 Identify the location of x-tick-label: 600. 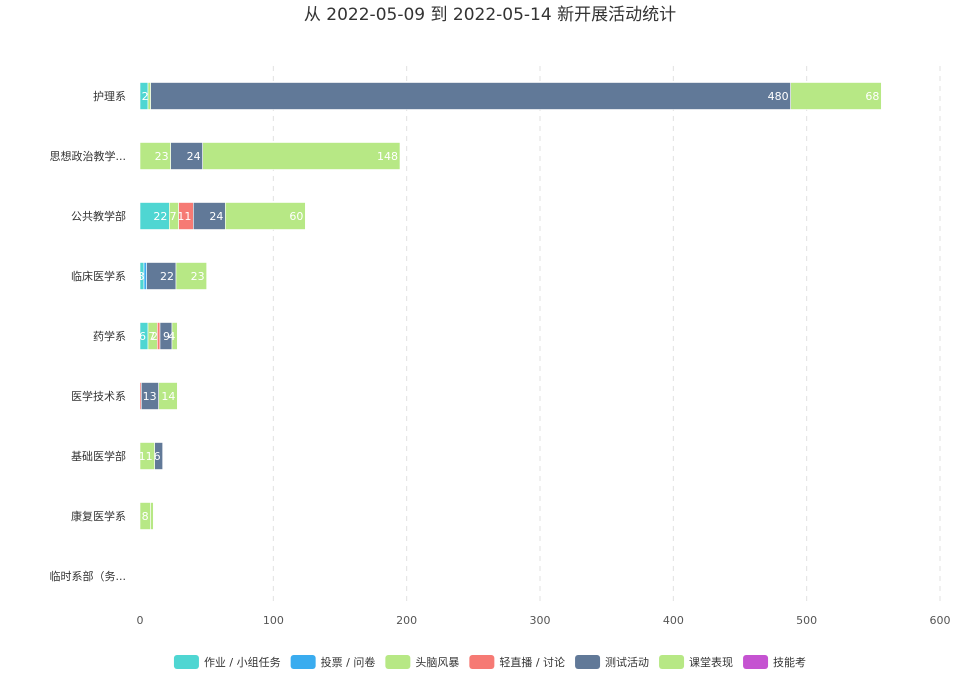
(940, 620).